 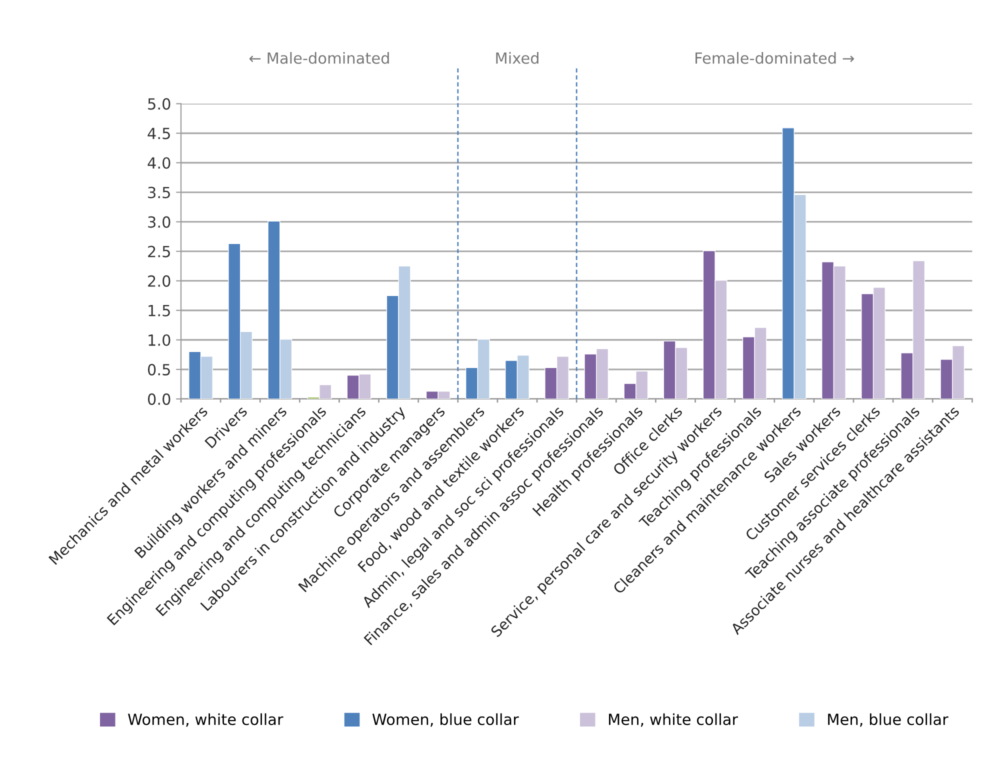 I want to click on y-tick-label: 3.0, so click(x=159, y=222).